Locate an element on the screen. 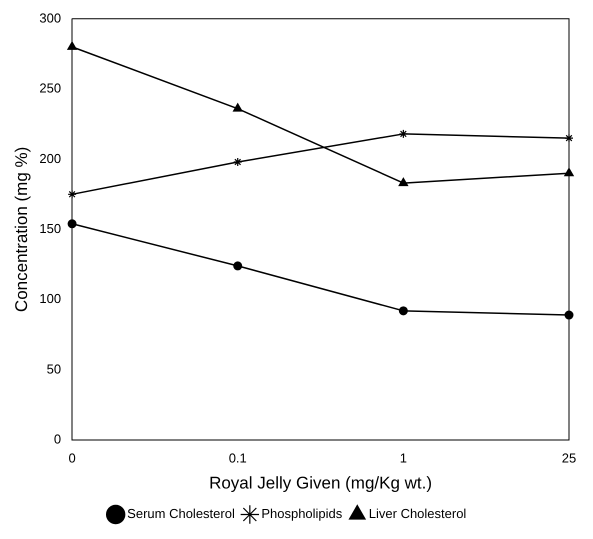 The width and height of the screenshot is (593, 539). y-tick-label: 0 is located at coordinates (58, 439).